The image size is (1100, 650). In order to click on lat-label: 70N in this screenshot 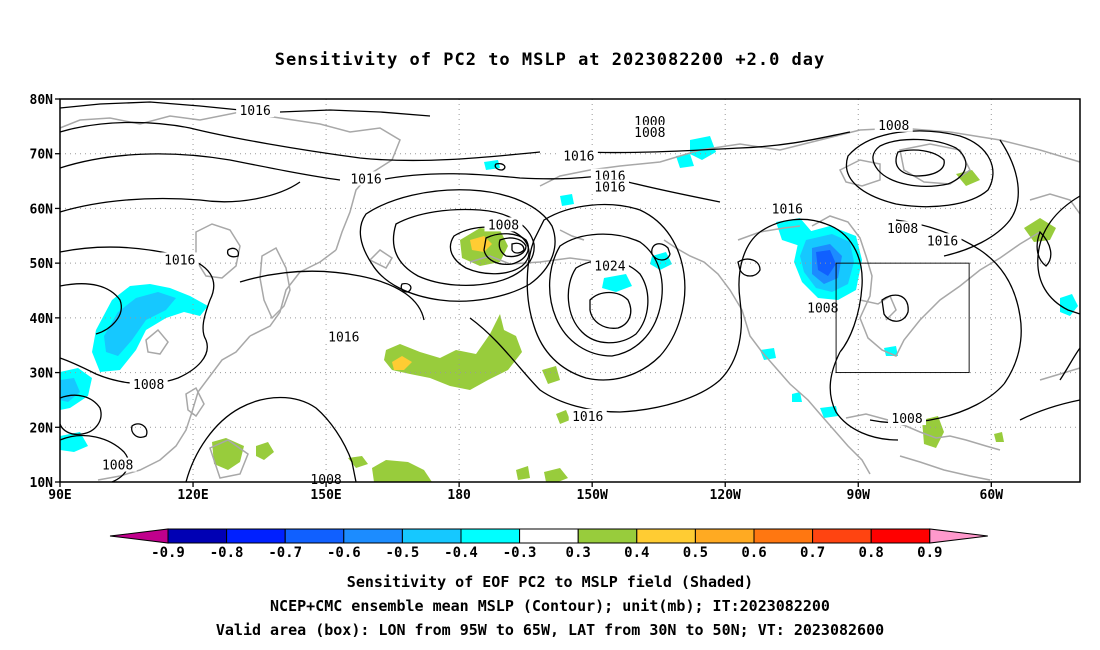, I will do `click(42, 155)`.